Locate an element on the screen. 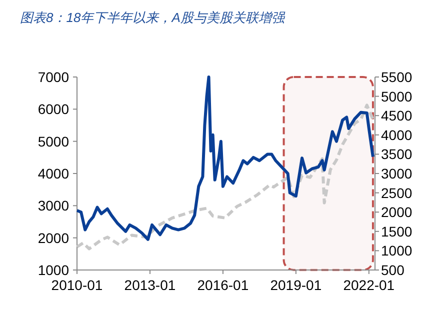 The height and width of the screenshot is (332, 444). y2-tick-label: 2000 is located at coordinates (396, 212).